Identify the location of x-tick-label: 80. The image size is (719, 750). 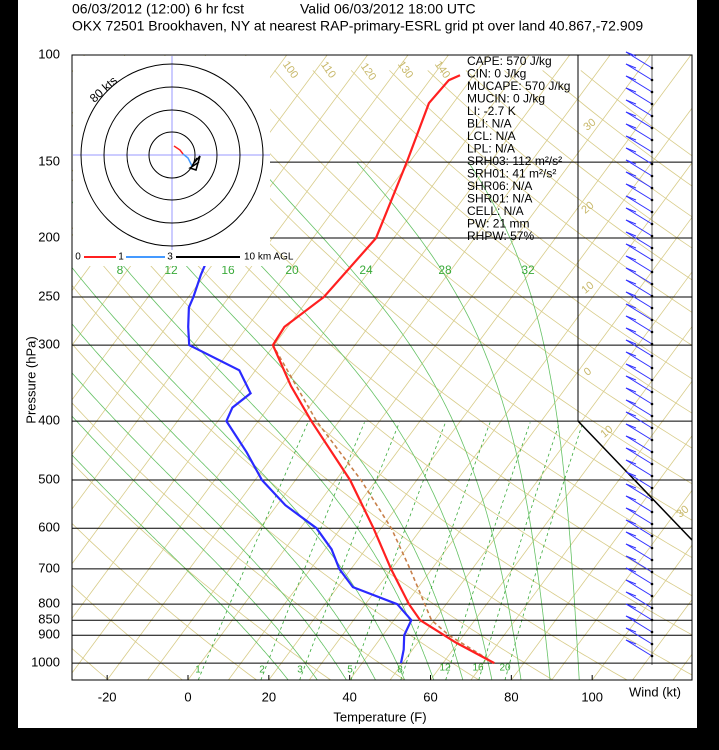
(511, 696).